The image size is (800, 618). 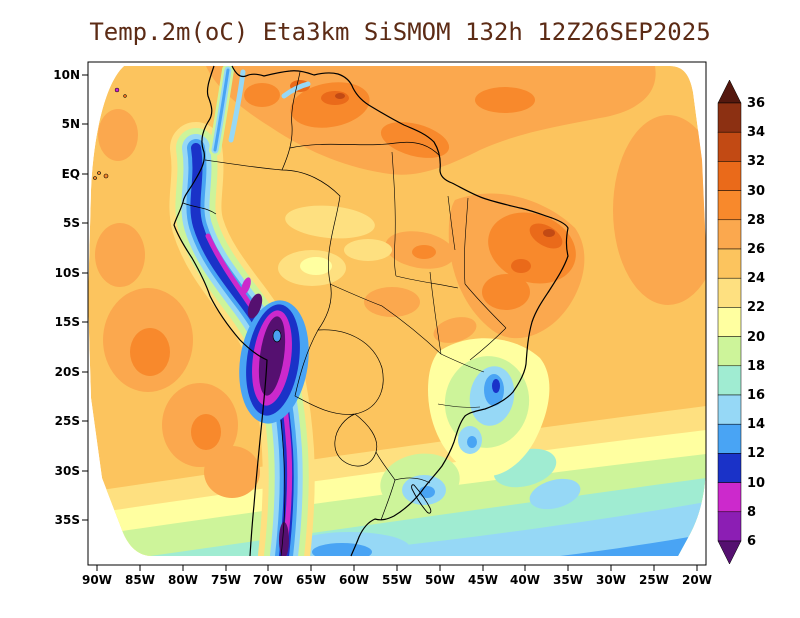 What do you see at coordinates (71, 223) in the screenshot?
I see `y-tick-label: 5S` at bounding box center [71, 223].